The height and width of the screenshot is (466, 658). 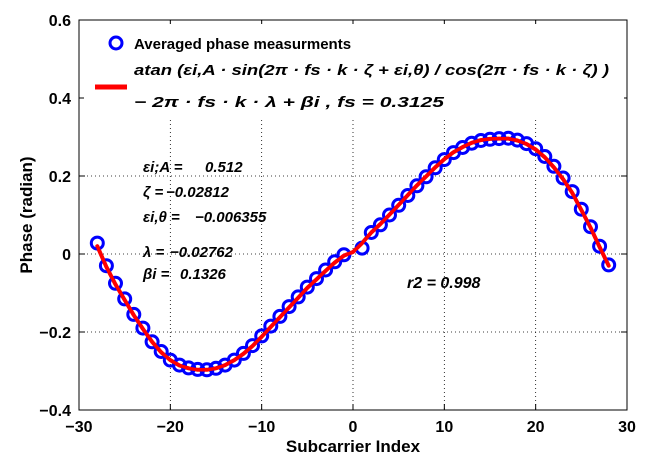 What do you see at coordinates (163, 167) in the screenshot?
I see `param-eps-a-label: εi;A =` at bounding box center [163, 167].